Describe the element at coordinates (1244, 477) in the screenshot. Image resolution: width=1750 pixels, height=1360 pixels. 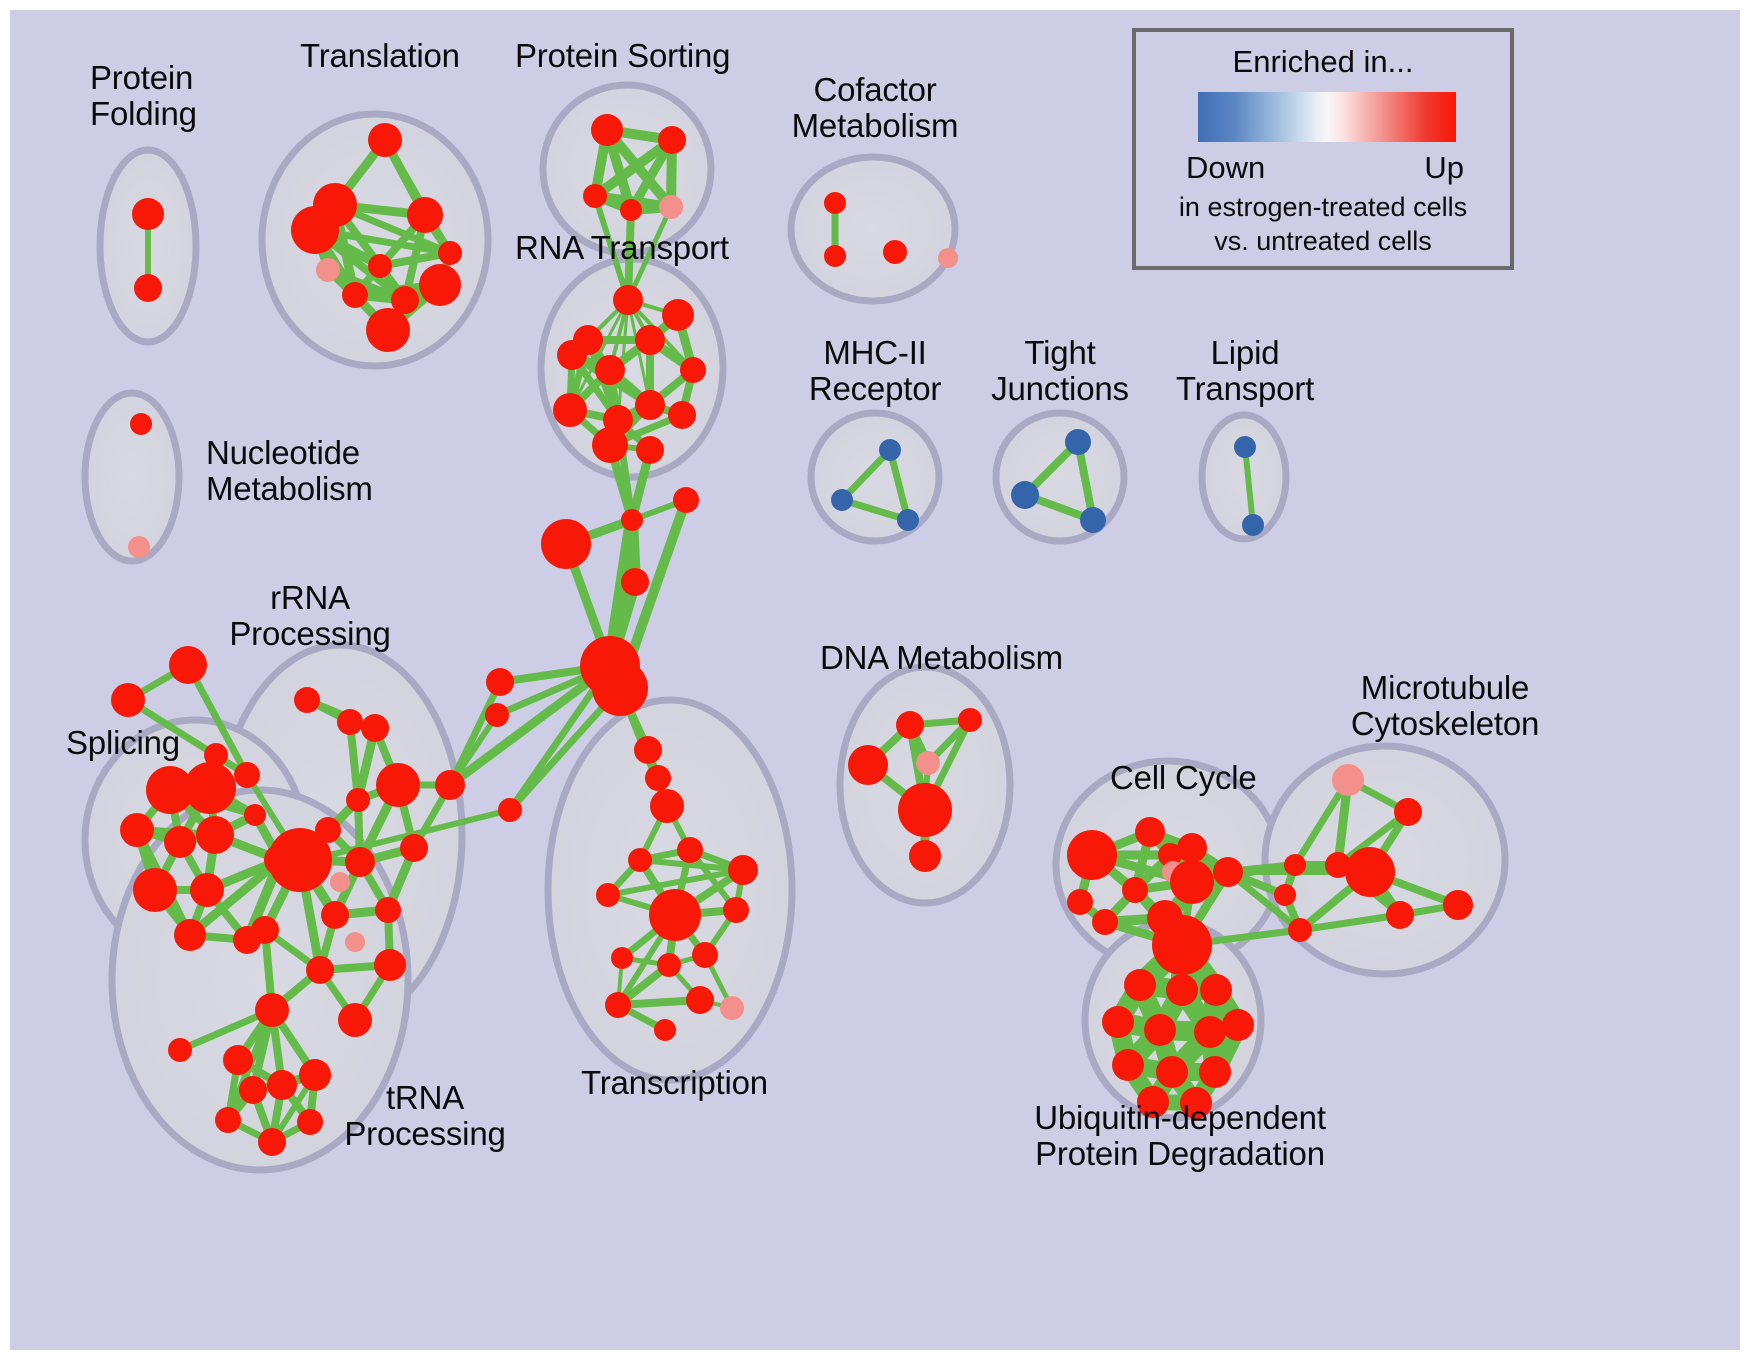
I see `blob-lipid-transport` at that location.